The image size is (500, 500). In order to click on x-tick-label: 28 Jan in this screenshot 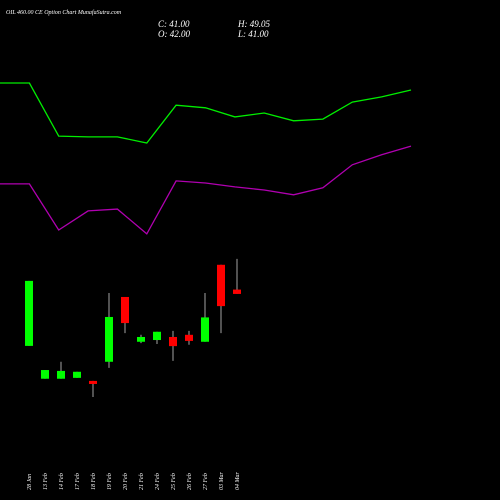, I will do `click(30, 482)`.